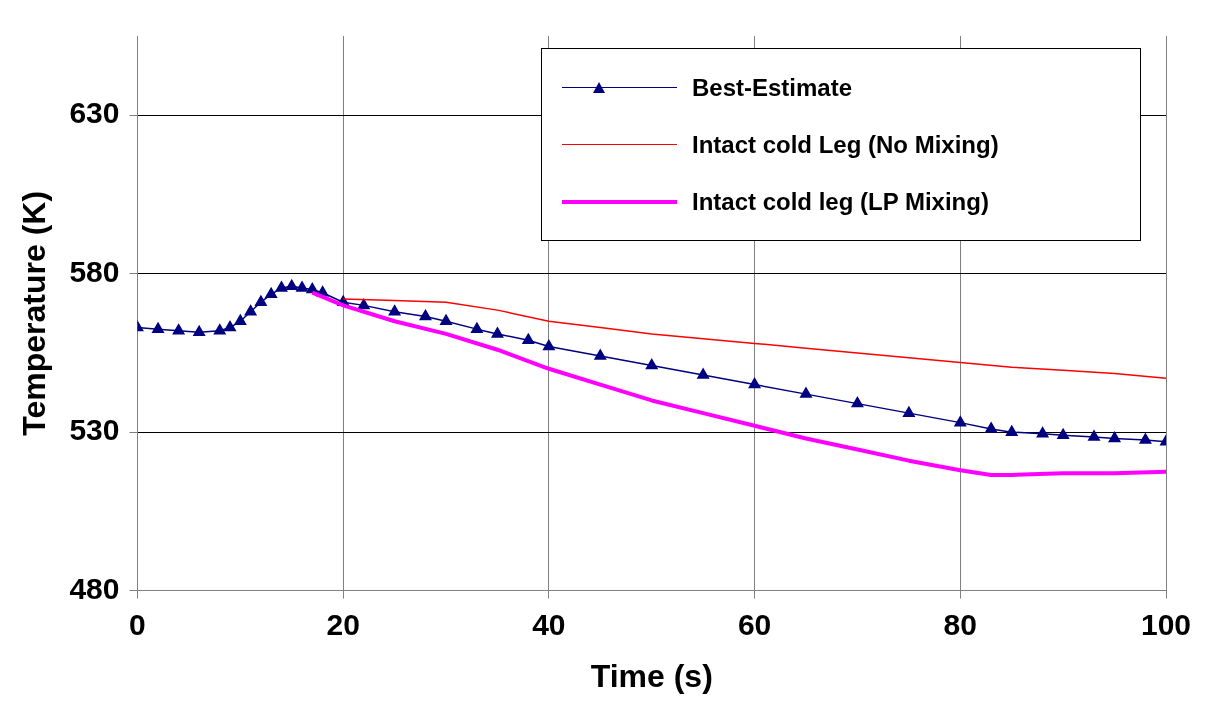 This screenshot has width=1214, height=714. Describe the element at coordinates (960, 624) in the screenshot. I see `x-tick-label: 80` at that location.